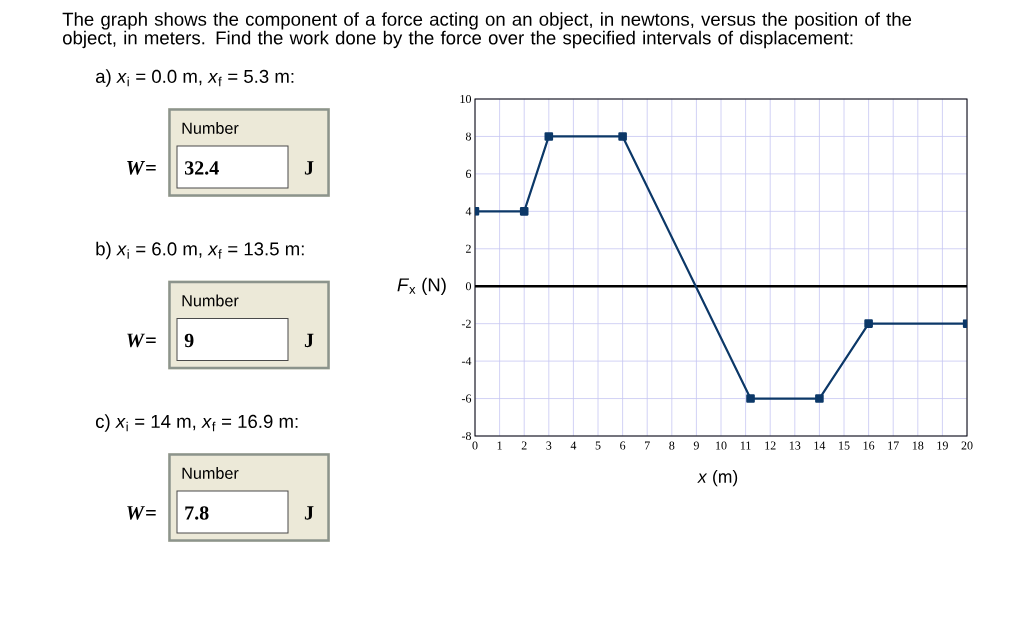 The image size is (1024, 634). I want to click on y-tick-label: -2, so click(466, 323).